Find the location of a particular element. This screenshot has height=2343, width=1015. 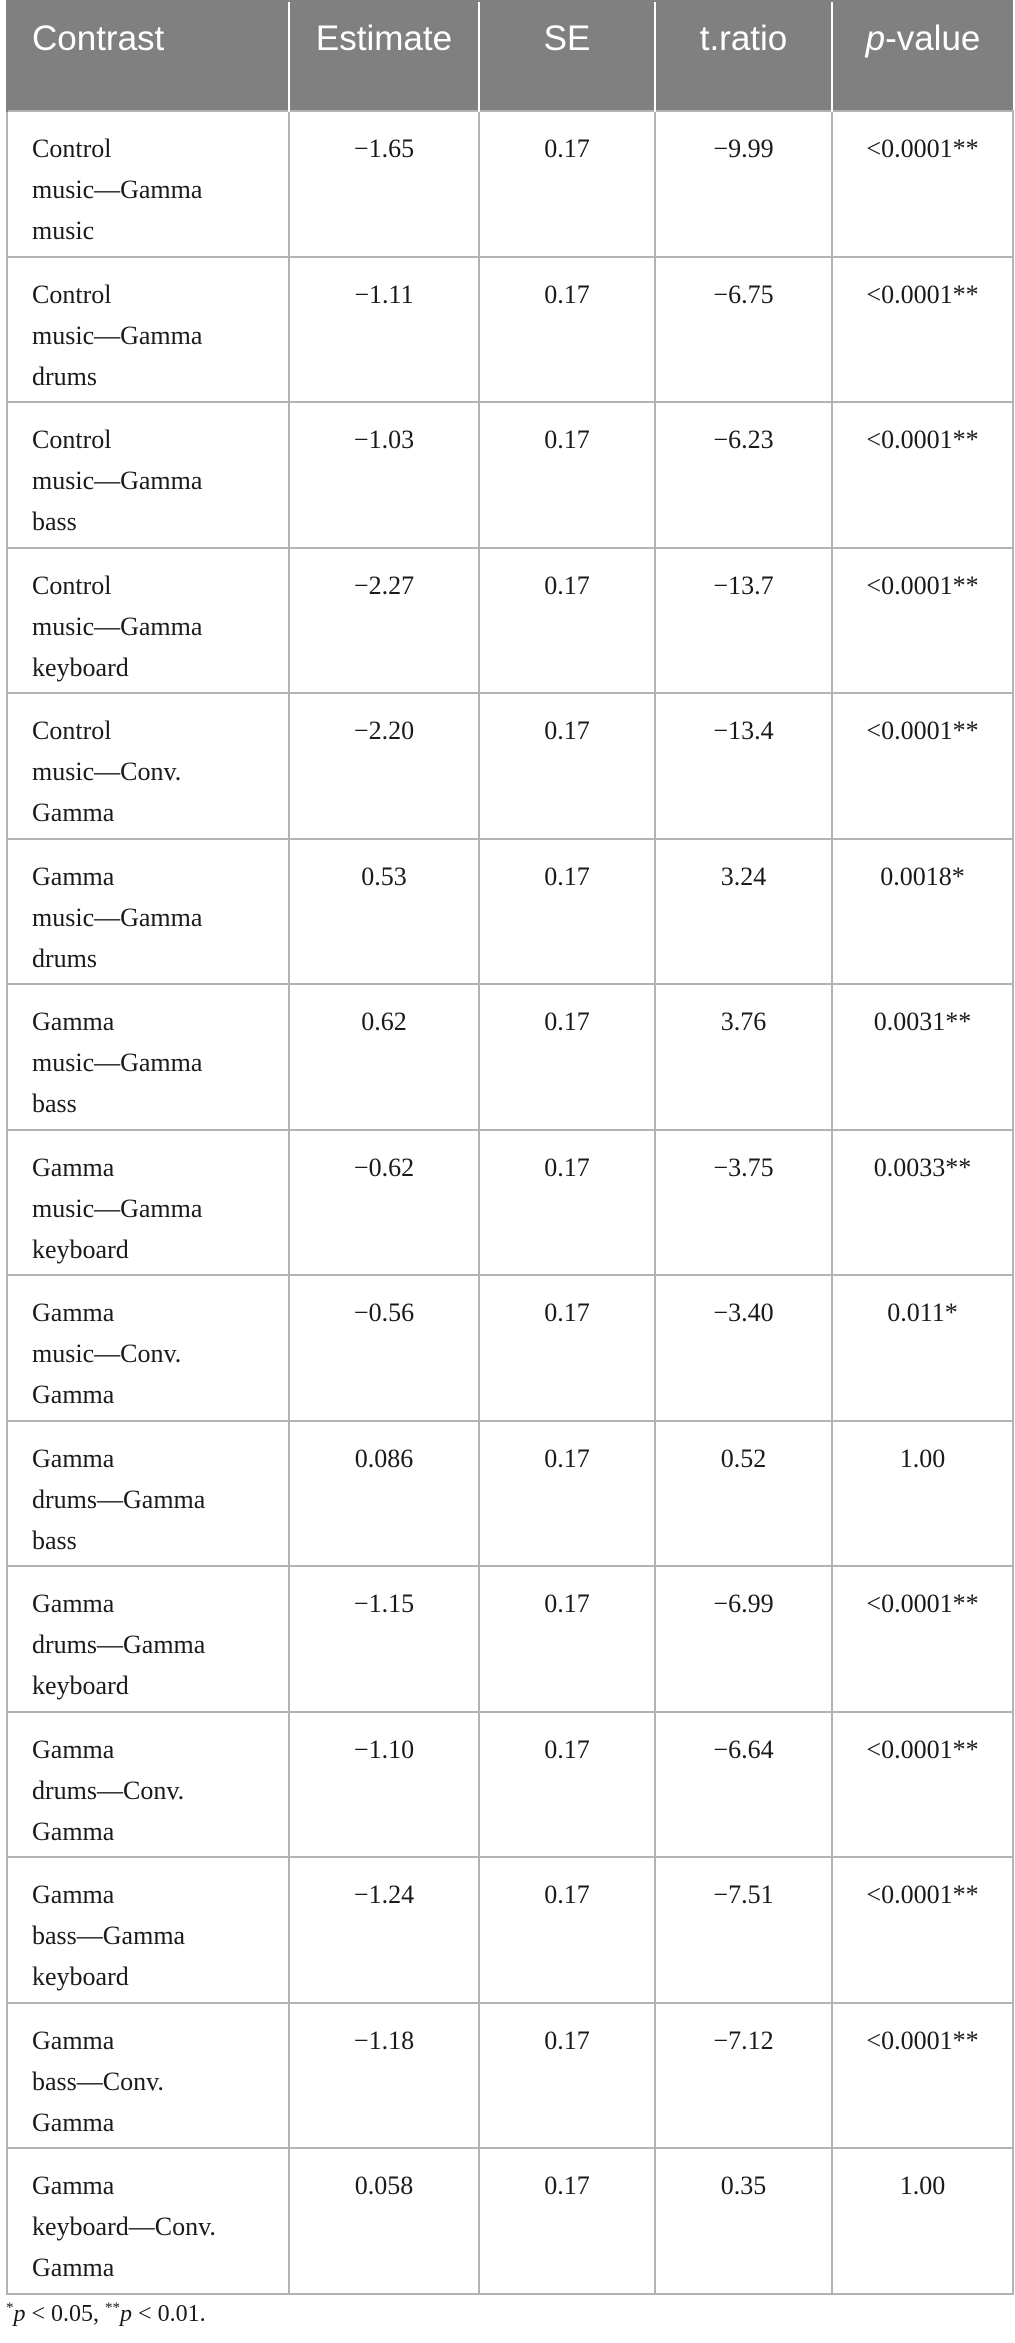

tratio-cell: −13.7 is located at coordinates (743, 620).